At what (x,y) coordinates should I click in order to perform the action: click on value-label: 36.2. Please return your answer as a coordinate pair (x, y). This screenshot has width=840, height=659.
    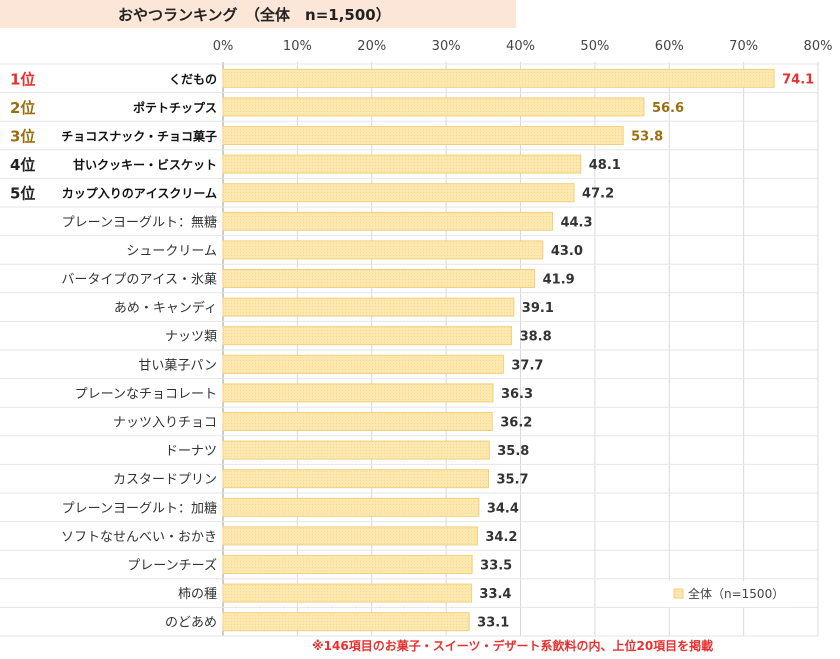
    Looking at the image, I should click on (516, 423).